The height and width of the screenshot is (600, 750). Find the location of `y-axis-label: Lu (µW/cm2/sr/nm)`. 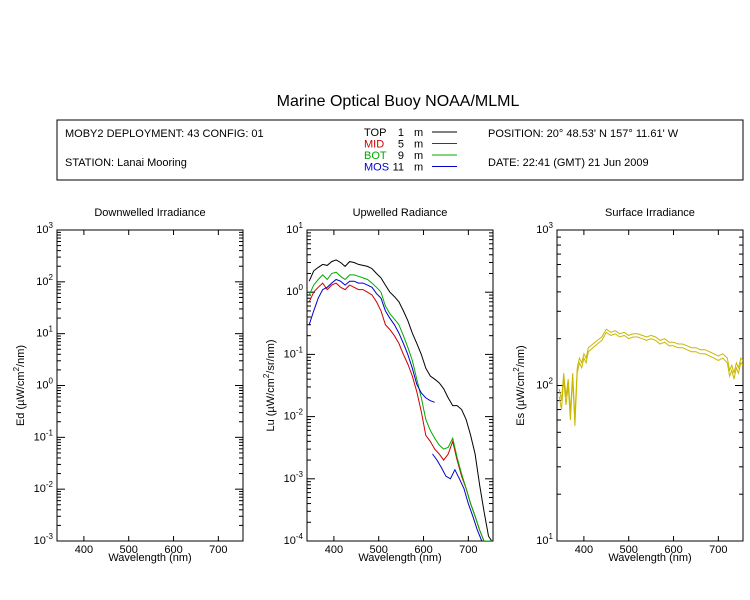

y-axis-label: Lu (µW/cm2/sr/nm) is located at coordinates (269, 385).